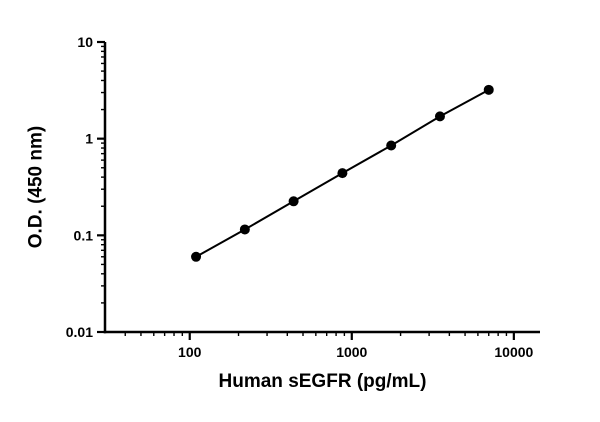 This screenshot has width=600, height=422. I want to click on y-tick-label: 1, so click(89, 139).